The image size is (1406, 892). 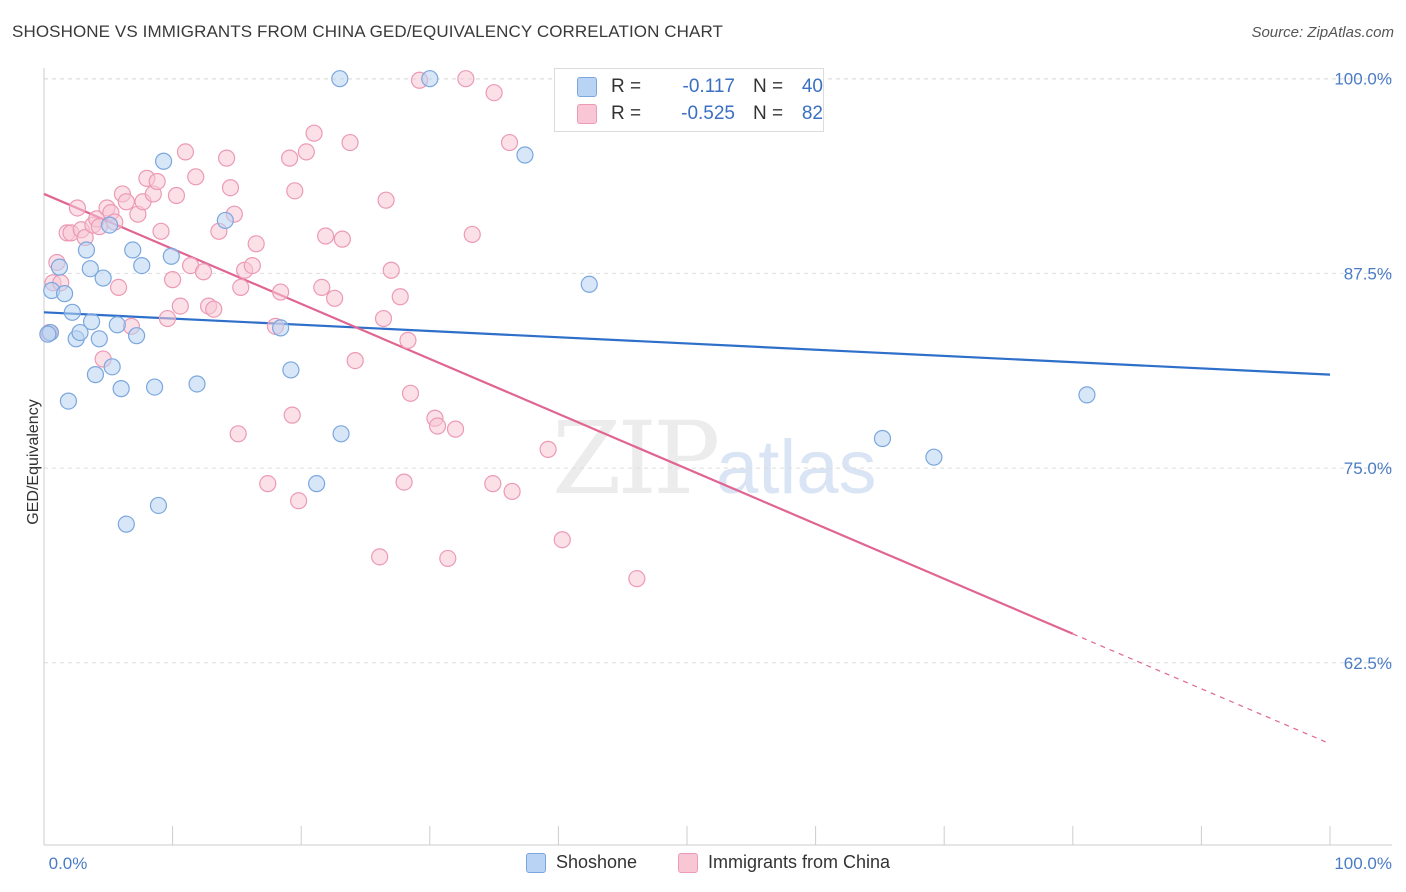 I want to click on stats-legend: R = -0.117 N = 40 R = -0.525 N = 82, so click(x=689, y=100).